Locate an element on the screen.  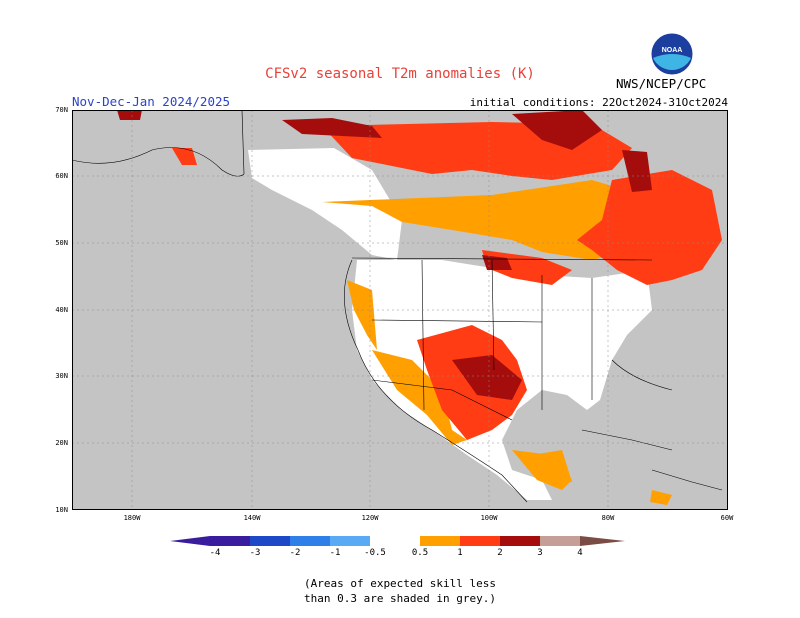
agency-label: NWS/NCEP/CPC is located at coordinates (661, 83).